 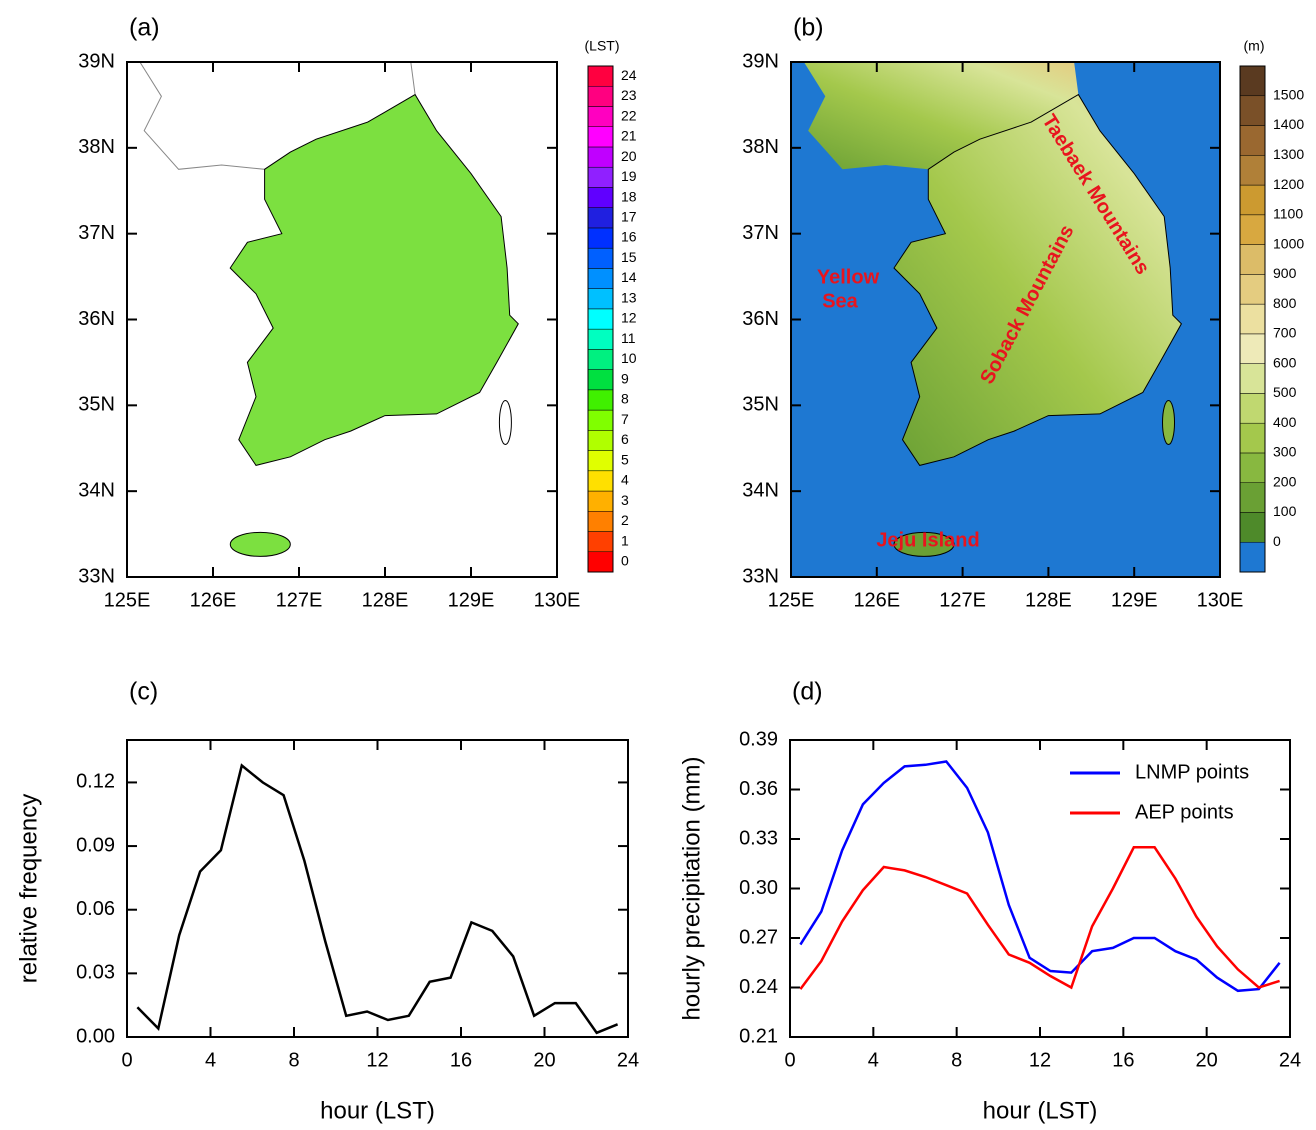 What do you see at coordinates (342, 319) in the screenshot?
I see `map-area` at bounding box center [342, 319].